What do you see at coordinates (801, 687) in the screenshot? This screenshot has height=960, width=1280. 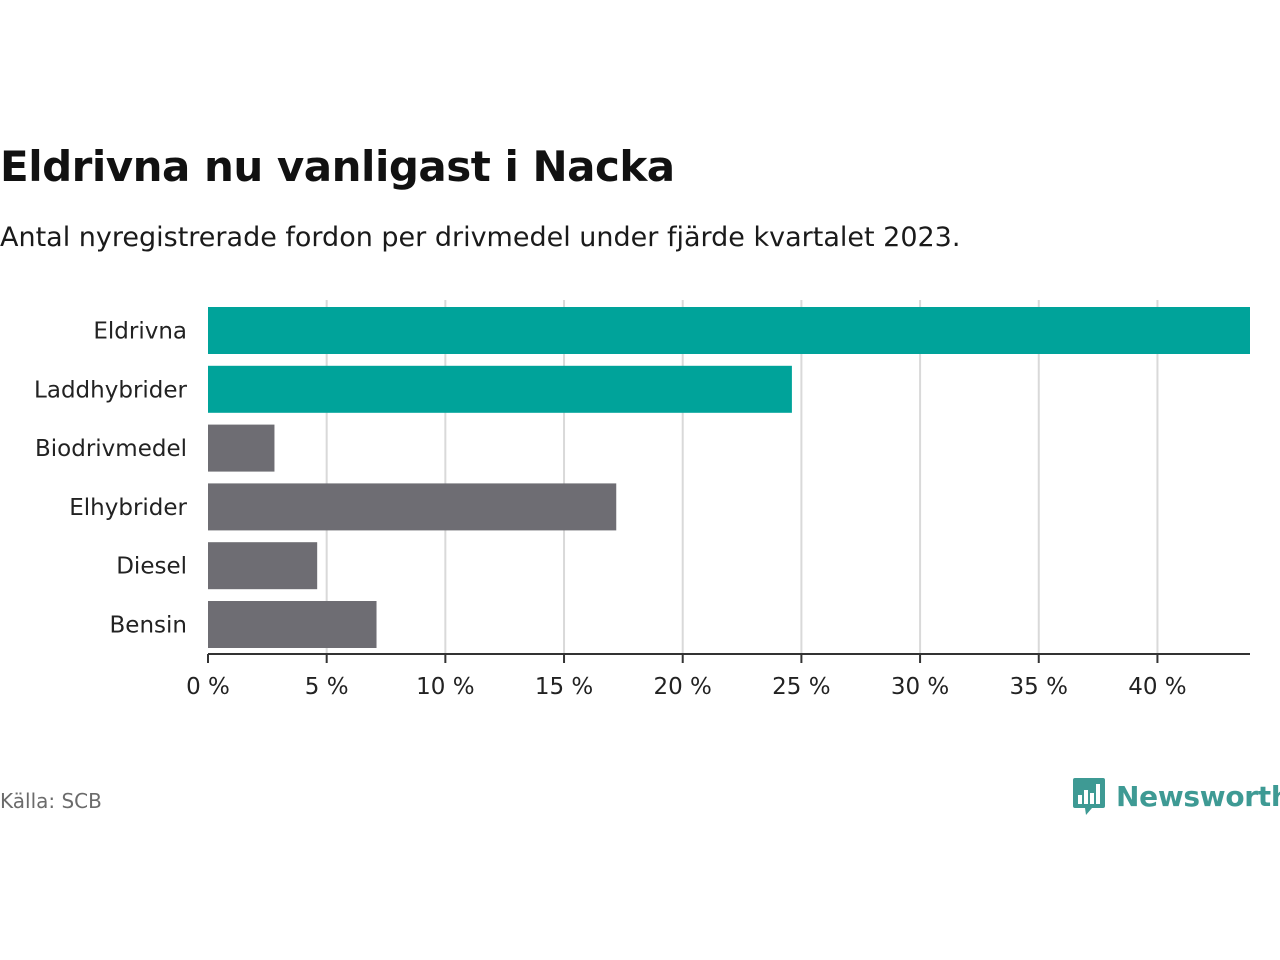 I see `x-tick-label: 25 %` at bounding box center [801, 687].